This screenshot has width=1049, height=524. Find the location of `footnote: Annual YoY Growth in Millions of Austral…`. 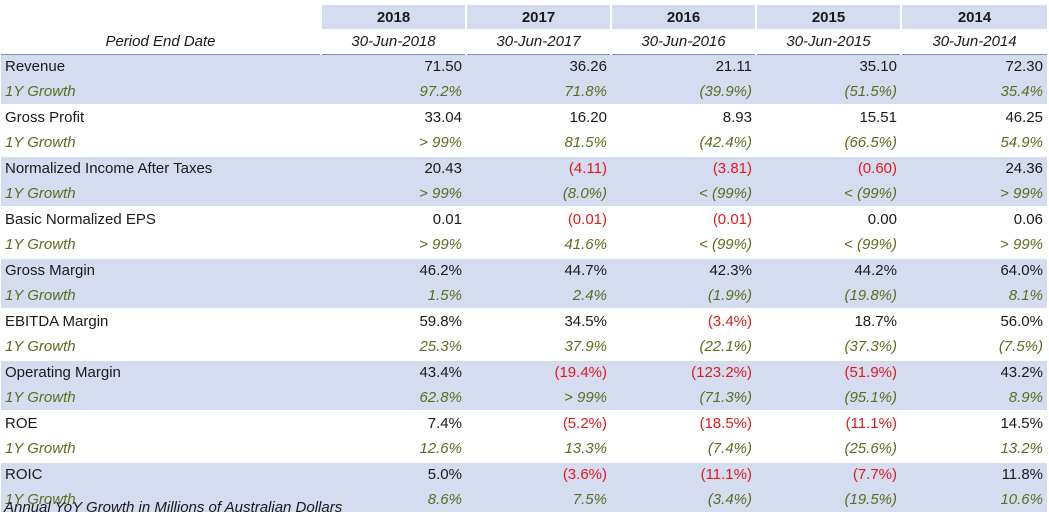

footnote: Annual YoY Growth in Millions of Austral… is located at coordinates (173, 507).